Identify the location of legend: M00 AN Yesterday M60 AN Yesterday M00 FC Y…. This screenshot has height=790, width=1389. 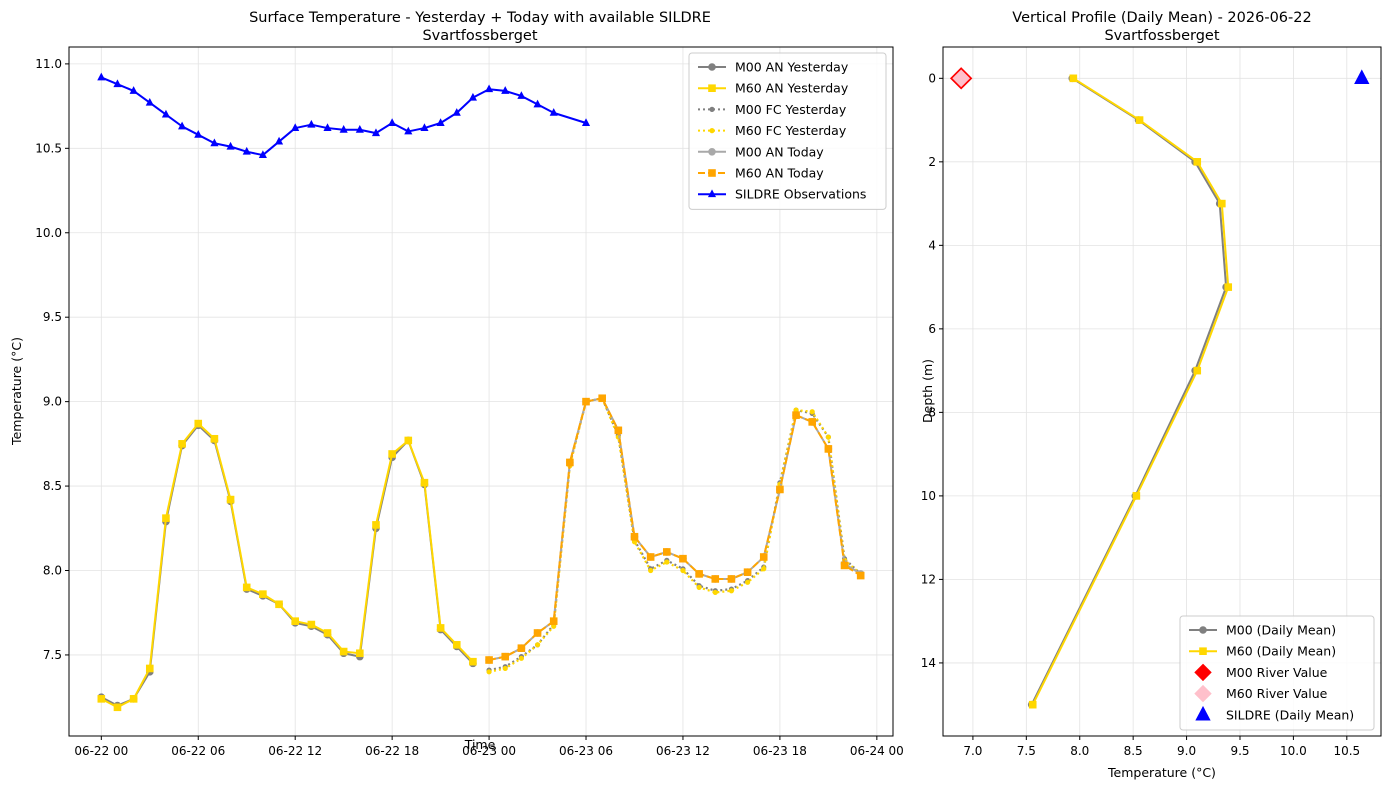
(787, 131).